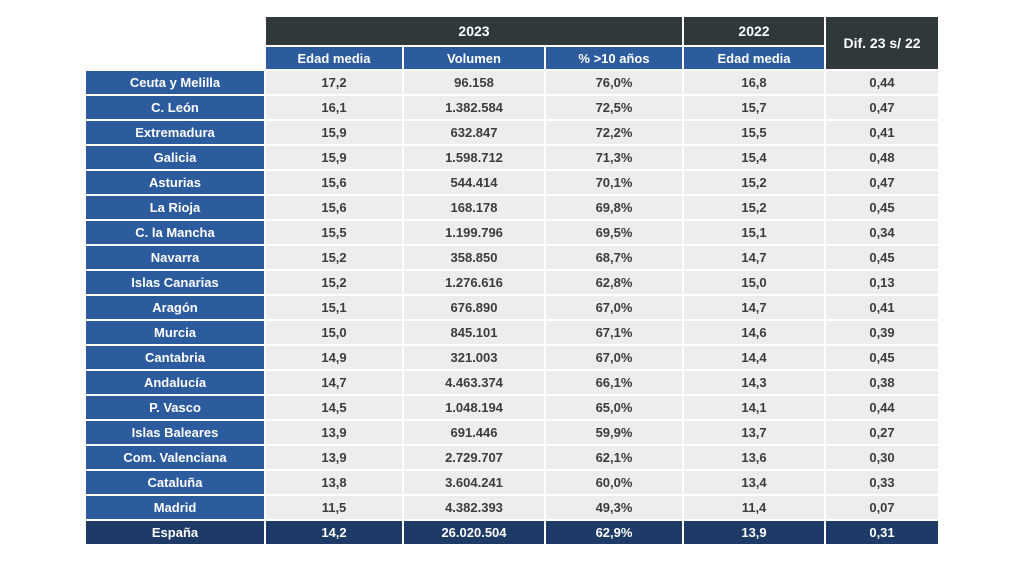  I want to click on table-row: La Rioja 15,6 168.178 69,8% 15,2 0,45, so click(512, 207).